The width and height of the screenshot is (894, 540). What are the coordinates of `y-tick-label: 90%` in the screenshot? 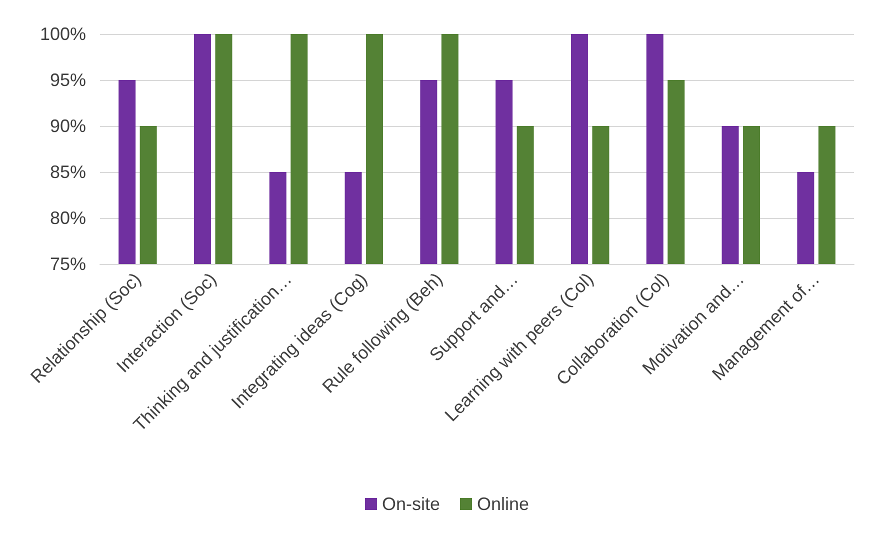 It's located at (68, 126).